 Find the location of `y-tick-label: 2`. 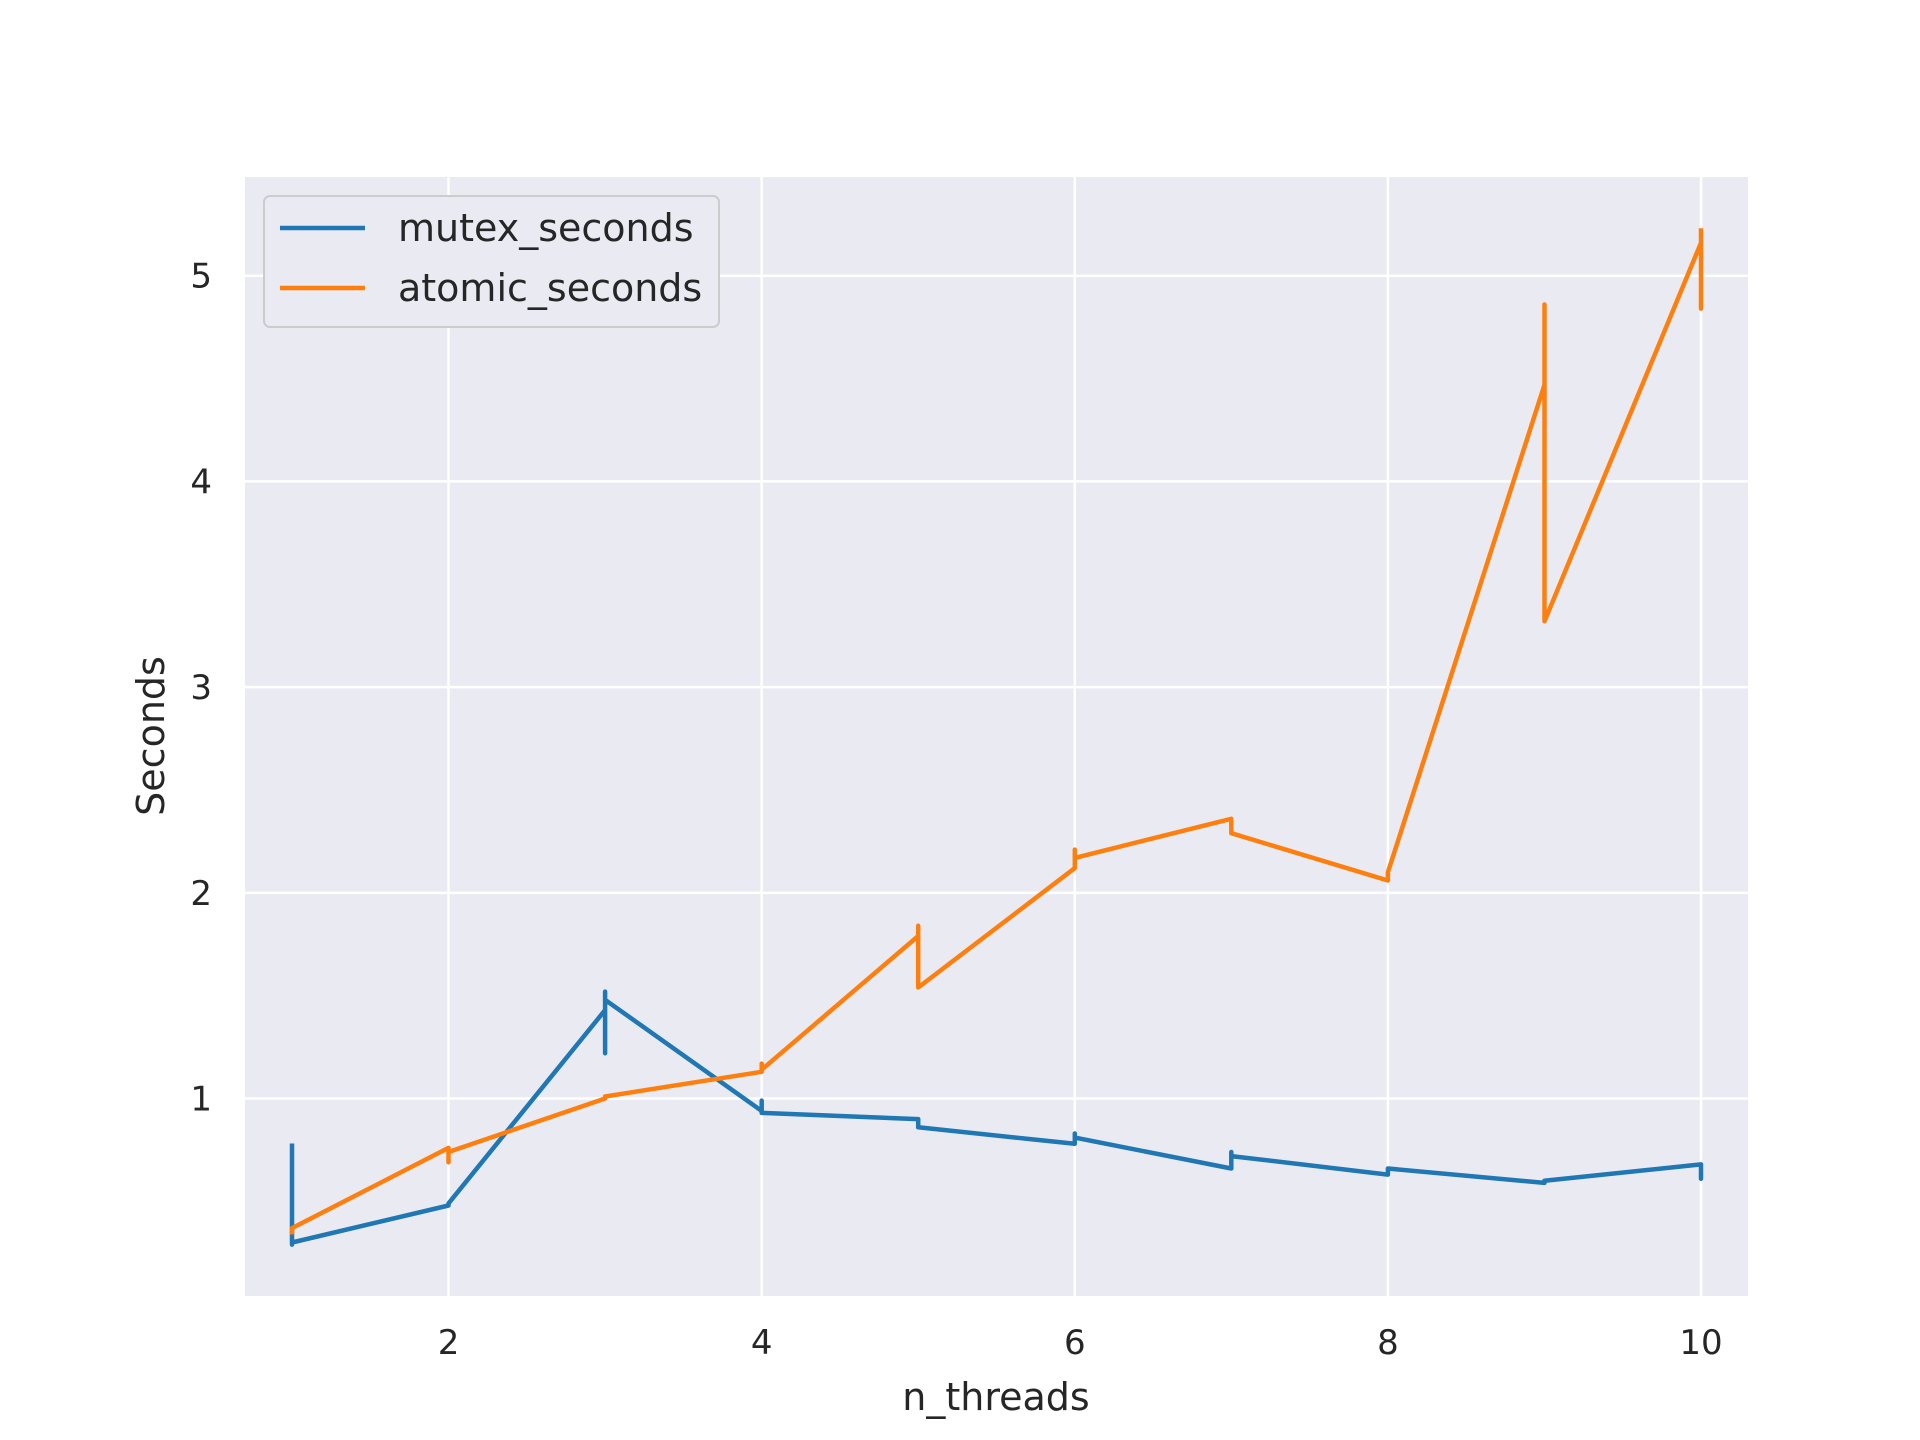

y-tick-label: 2 is located at coordinates (201, 894).